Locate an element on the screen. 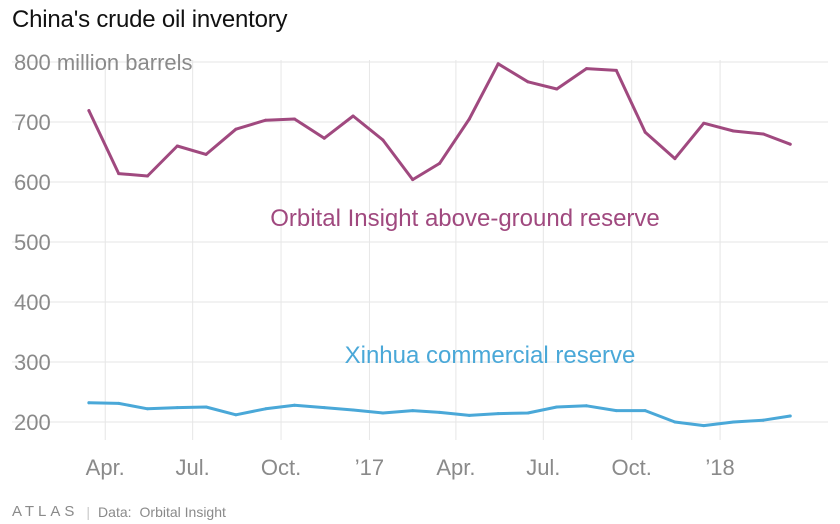 The width and height of the screenshot is (840, 524). footer: ATLAS | Data: Orbital Insight is located at coordinates (119, 511).